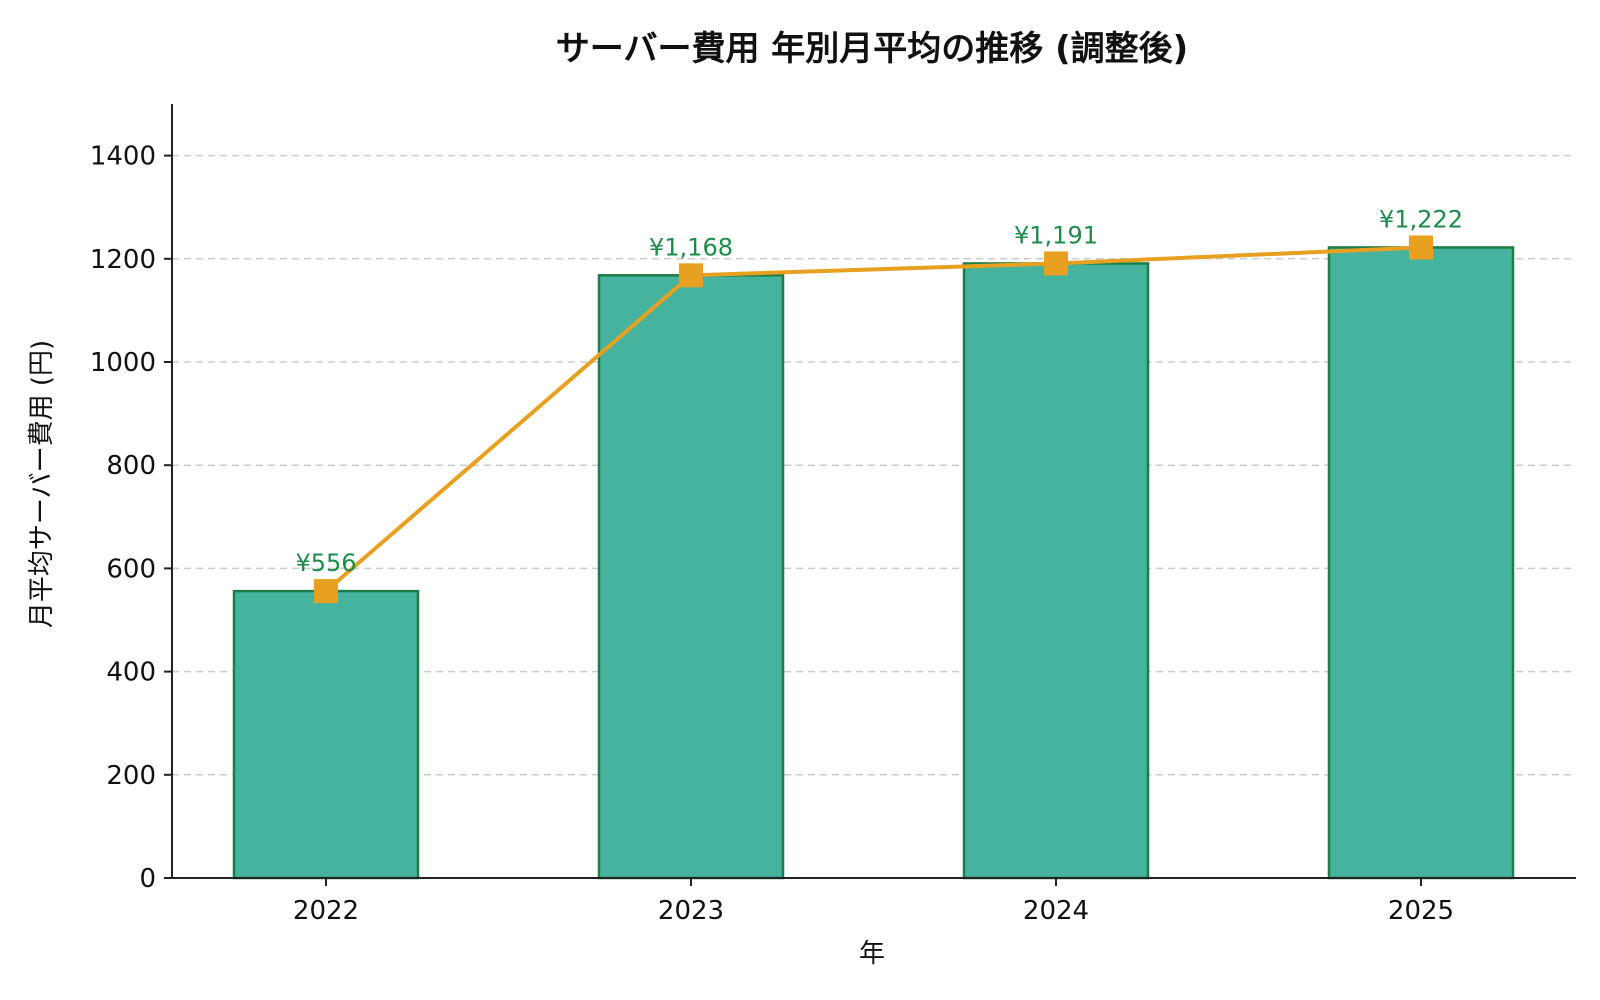 The width and height of the screenshot is (1600, 1000). What do you see at coordinates (147, 879) in the screenshot?
I see `y-tick-label: 0` at bounding box center [147, 879].